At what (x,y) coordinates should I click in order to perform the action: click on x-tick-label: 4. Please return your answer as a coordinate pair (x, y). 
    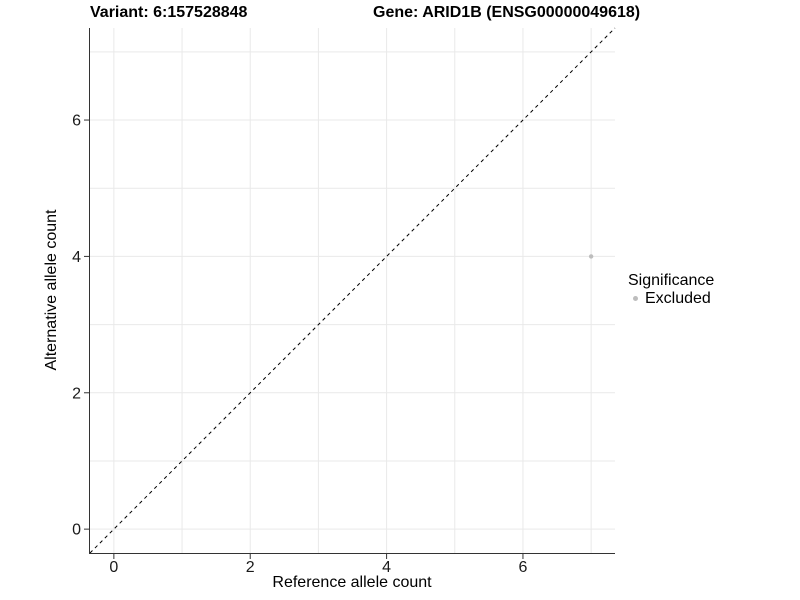
    Looking at the image, I should click on (386, 567).